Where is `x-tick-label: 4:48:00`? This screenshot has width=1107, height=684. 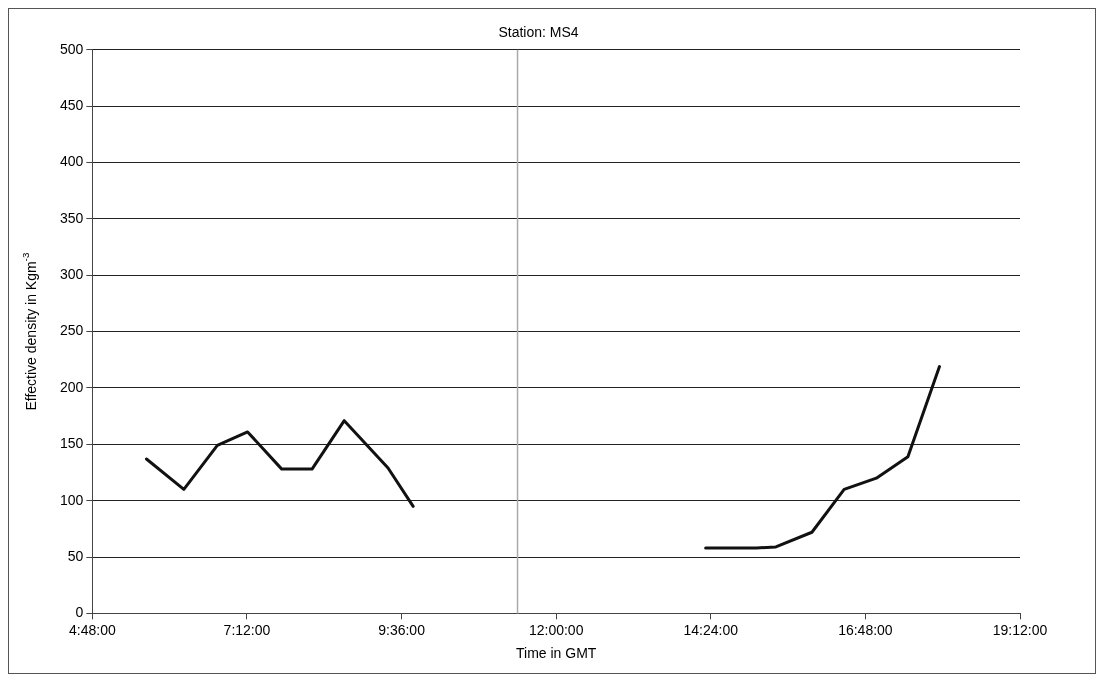
x-tick-label: 4:48:00 is located at coordinates (92, 629).